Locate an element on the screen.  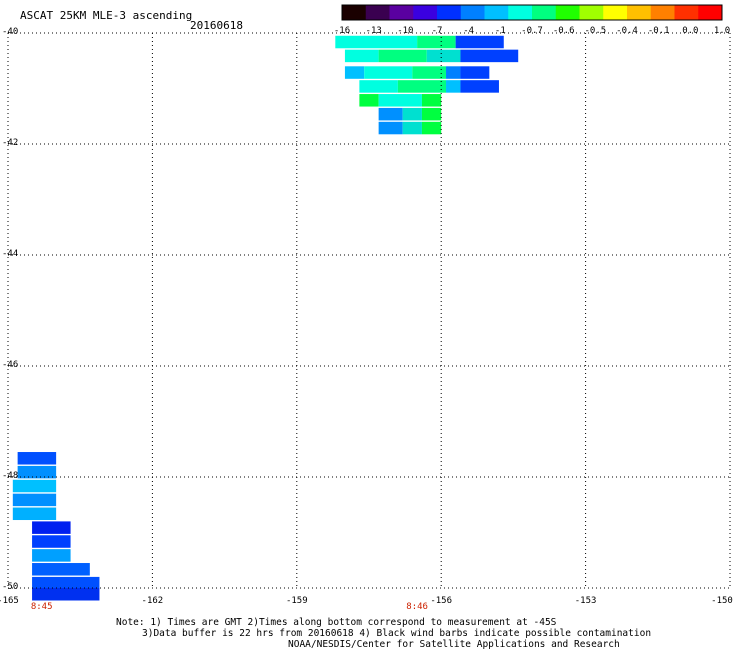
lat-label: -44 is located at coordinates (10, 254).